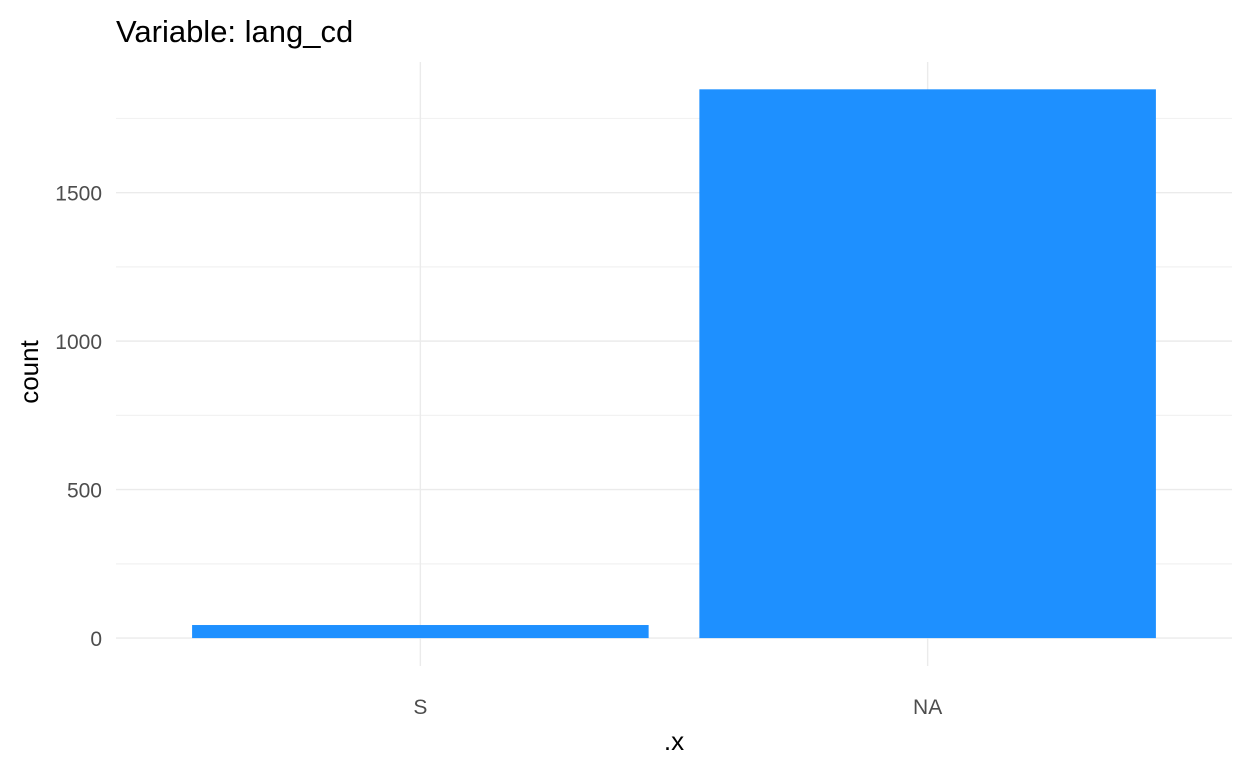  Describe the element at coordinates (78, 417) in the screenshot. I see `y-axis-ticks: 0 500 1000 1500` at that location.